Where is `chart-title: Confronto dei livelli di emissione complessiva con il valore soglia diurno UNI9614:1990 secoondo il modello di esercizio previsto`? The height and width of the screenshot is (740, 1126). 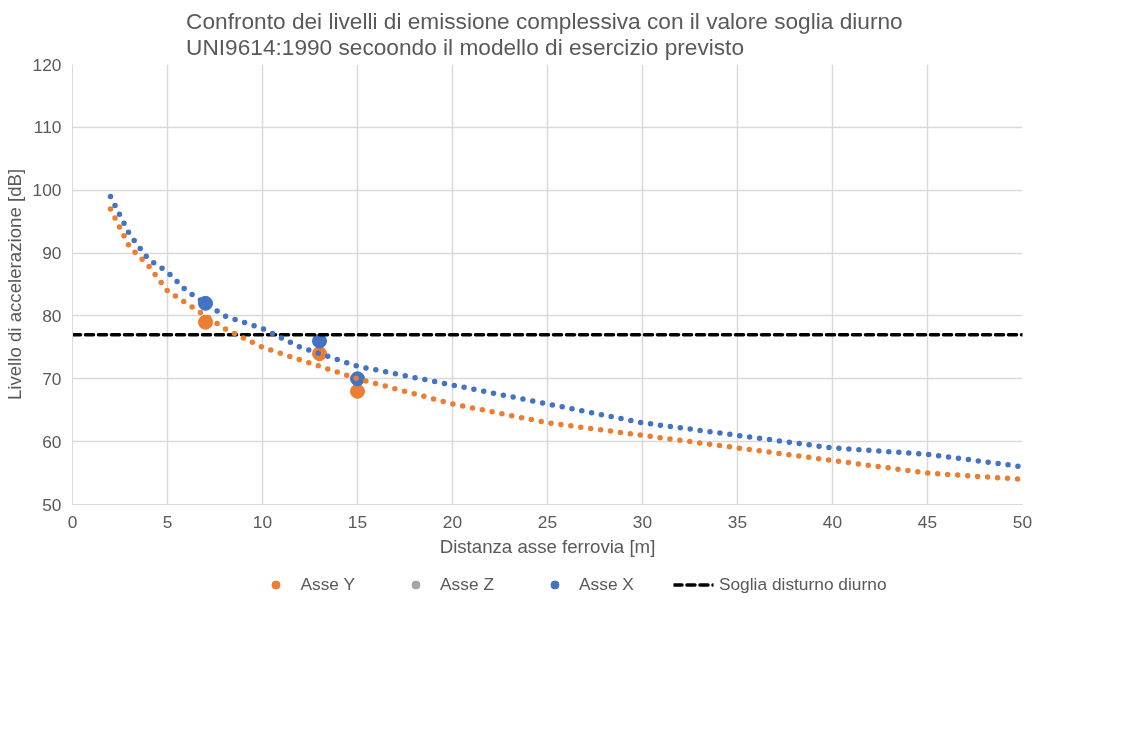
chart-title: Confronto dei livelli di emissione complessiva con il valore soglia diurno UNI9614:1990 secoondo il modello di esercizio previsto is located at coordinates (544, 33).